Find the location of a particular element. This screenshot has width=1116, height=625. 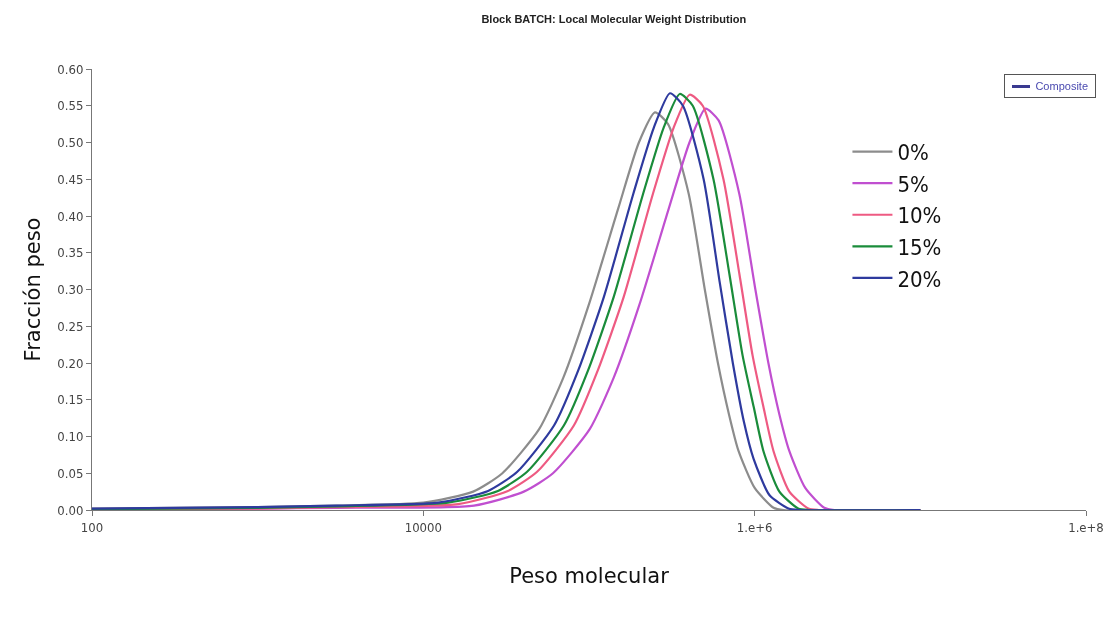

y-tick-label: 0.25 is located at coordinates (70, 326).